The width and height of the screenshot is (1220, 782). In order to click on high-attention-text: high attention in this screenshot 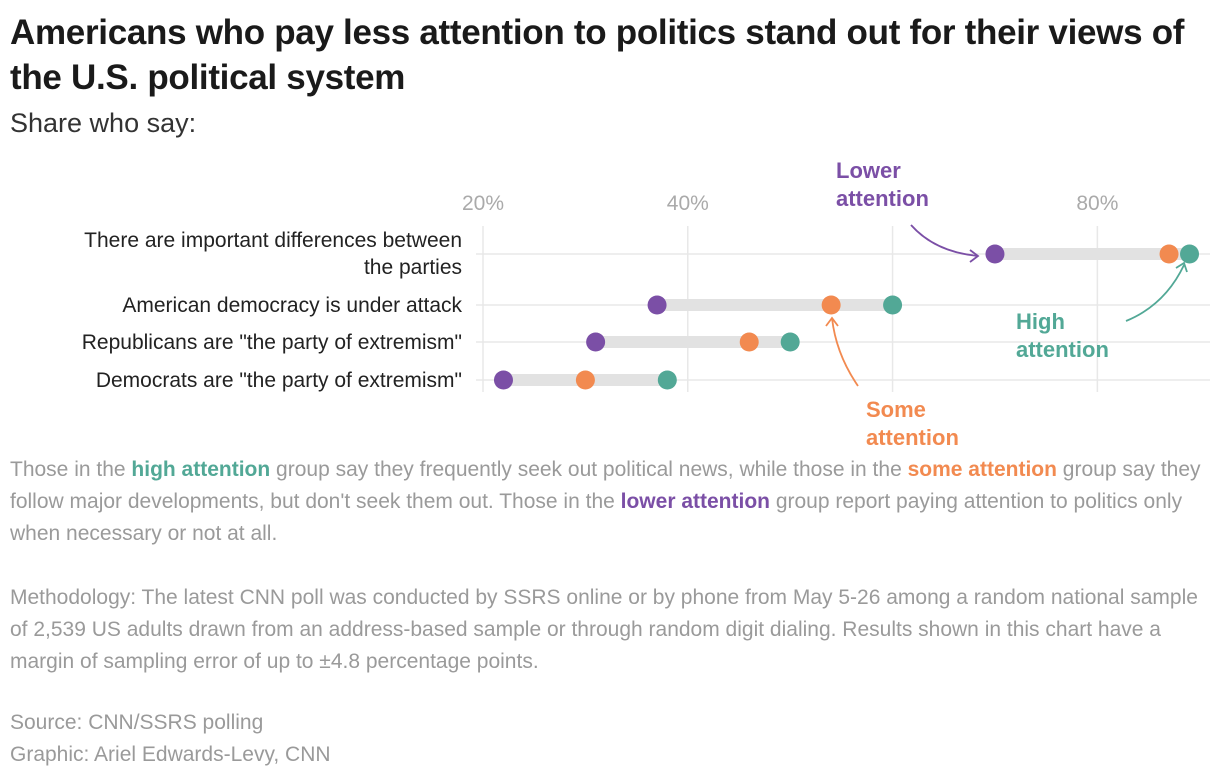, I will do `click(201, 469)`.